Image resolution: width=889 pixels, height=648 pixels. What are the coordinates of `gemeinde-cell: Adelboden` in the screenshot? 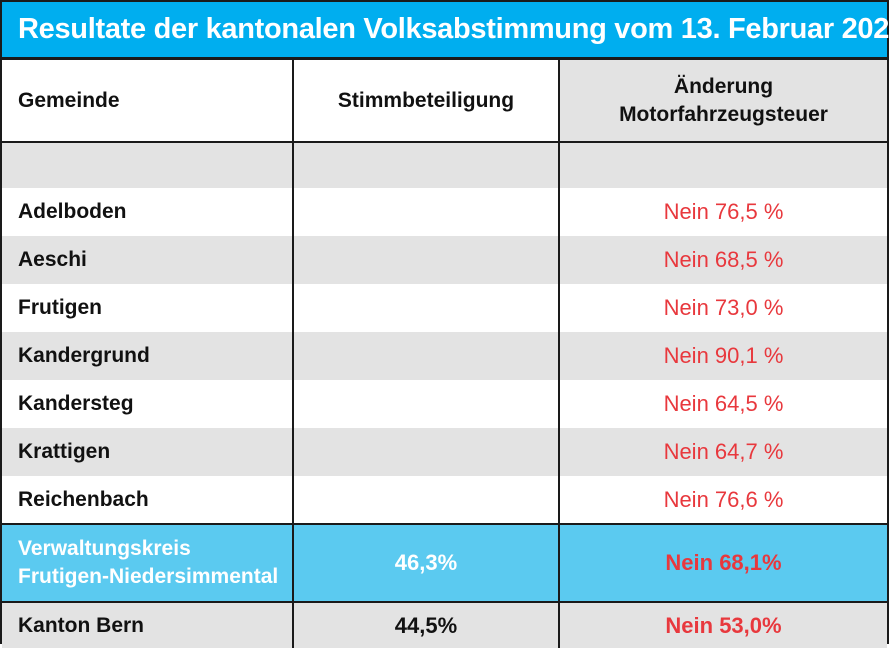 It's located at (147, 212).